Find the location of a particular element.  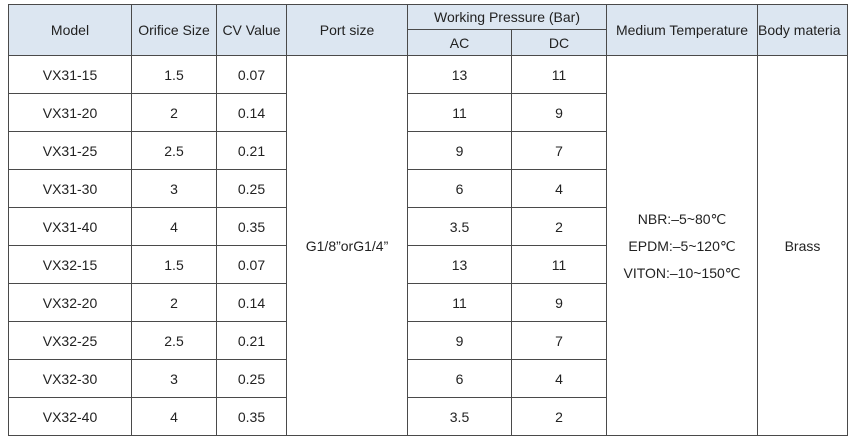

table-row: VX32-25 2.5 0.21 9 7 is located at coordinates (428, 340).